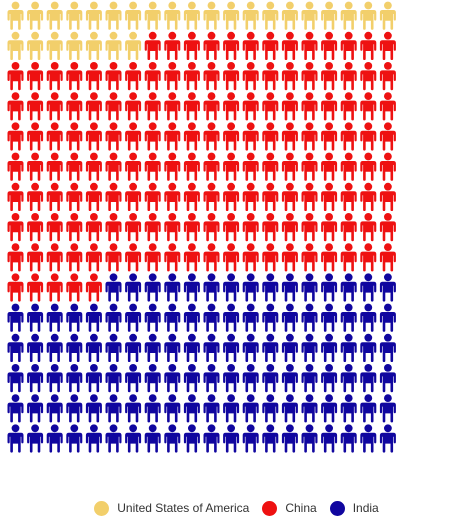 The height and width of the screenshot is (519, 473). What do you see at coordinates (171, 508) in the screenshot?
I see `legend-item-usa: United States of America` at bounding box center [171, 508].